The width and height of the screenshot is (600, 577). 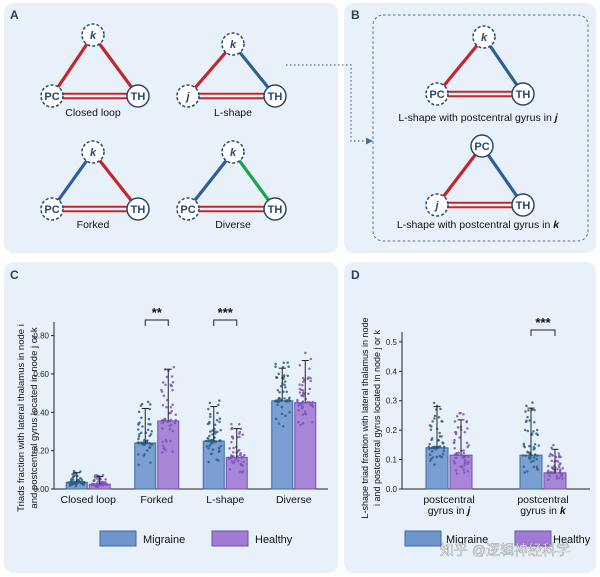 What do you see at coordinates (437, 94) in the screenshot?
I see `triad-b-j-node-left: PC` at bounding box center [437, 94].